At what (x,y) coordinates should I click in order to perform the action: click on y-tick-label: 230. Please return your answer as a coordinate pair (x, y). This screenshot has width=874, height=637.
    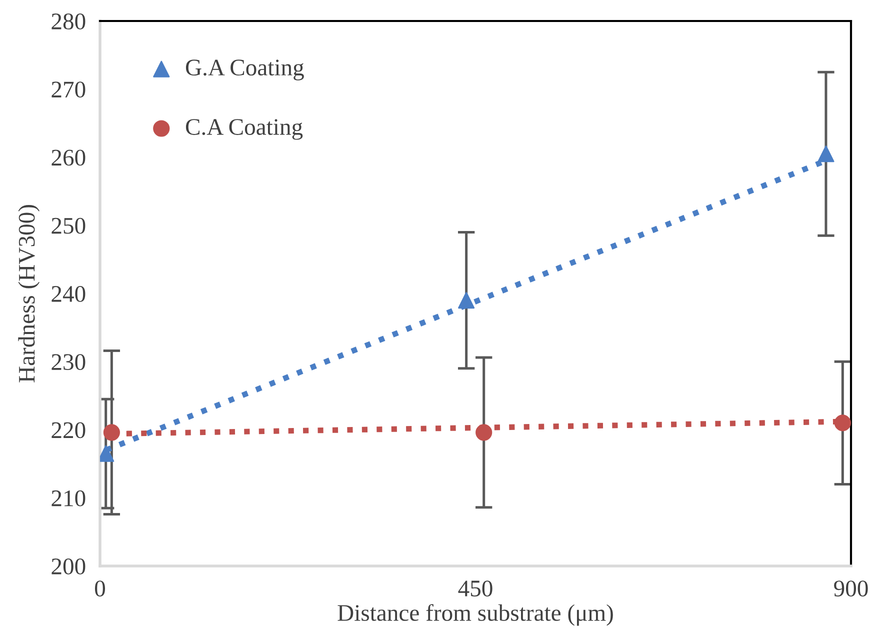
    Looking at the image, I should click on (69, 362).